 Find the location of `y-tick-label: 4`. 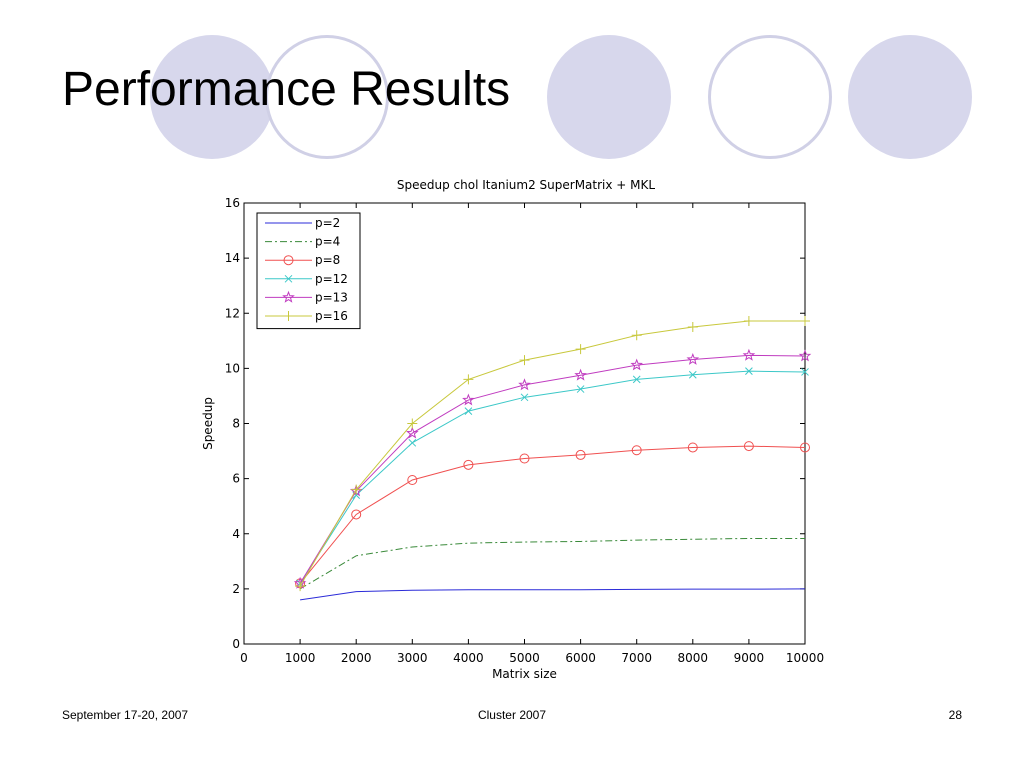

y-tick-label: 4 is located at coordinates (236, 534).